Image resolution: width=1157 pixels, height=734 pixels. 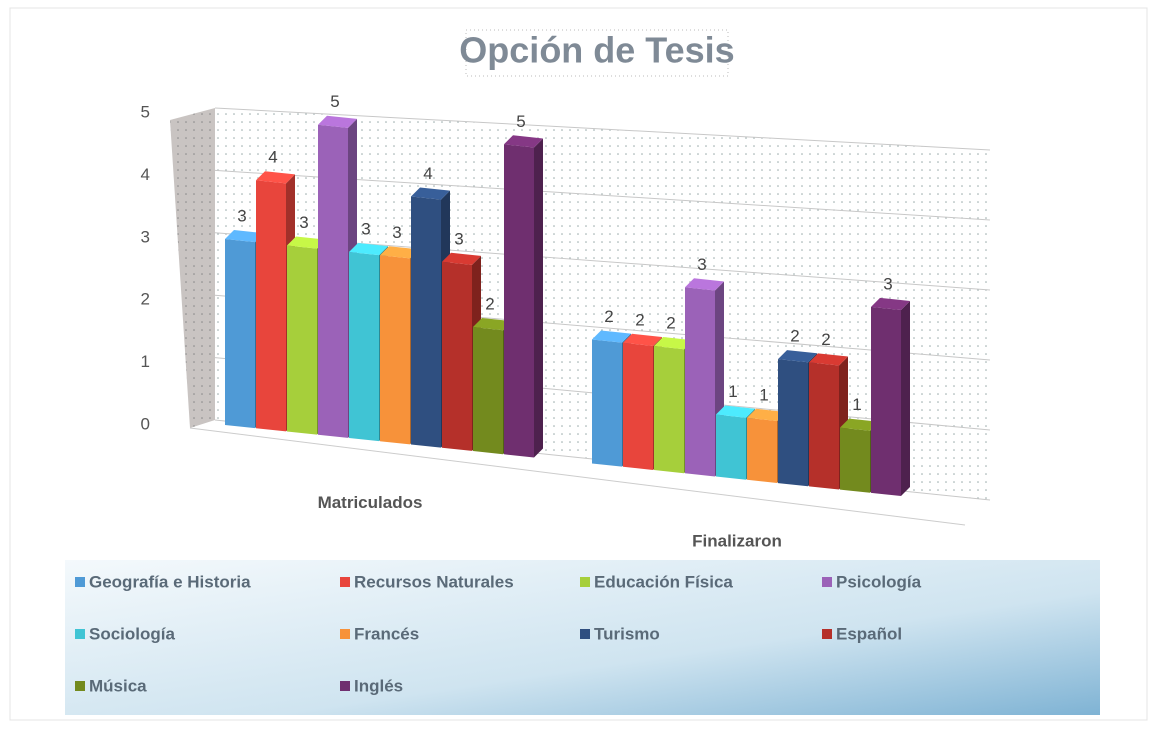 What do you see at coordinates (132, 633) in the screenshot?
I see `legend-label: Sociología` at bounding box center [132, 633].